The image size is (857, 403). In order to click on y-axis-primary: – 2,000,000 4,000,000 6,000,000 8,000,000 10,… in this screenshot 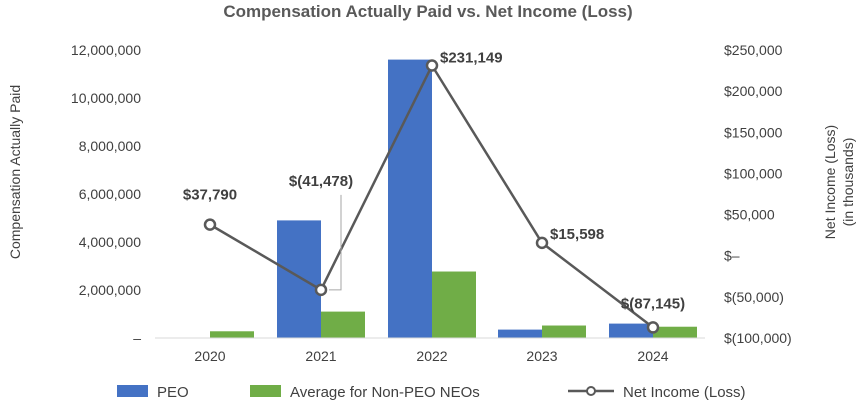, I will do `click(106, 194)`.